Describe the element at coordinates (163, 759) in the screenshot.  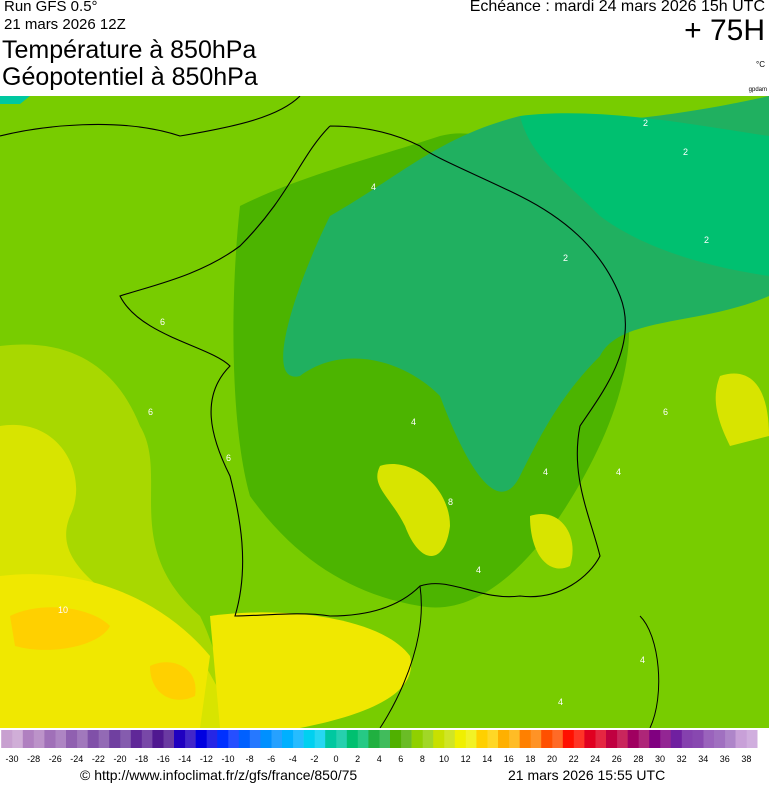
I see `colorbar-tick-label: -16` at that location.